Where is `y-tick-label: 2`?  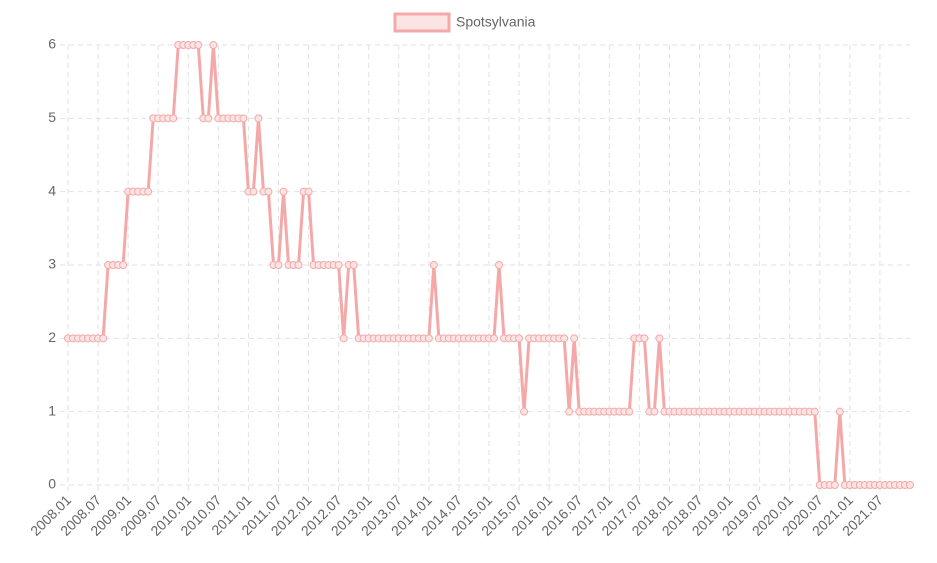
y-tick-label: 2 is located at coordinates (52, 337).